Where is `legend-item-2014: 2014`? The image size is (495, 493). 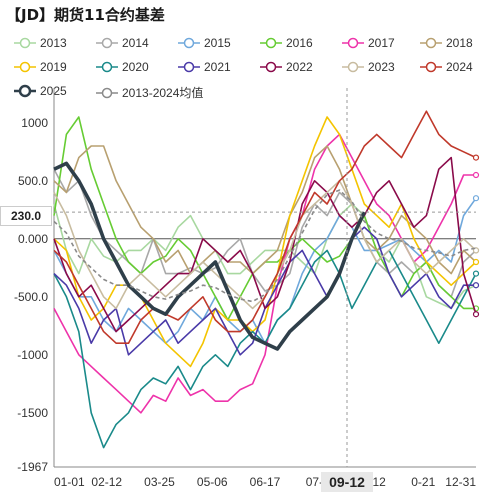 legend-item-2014: 2014 is located at coordinates (122, 43).